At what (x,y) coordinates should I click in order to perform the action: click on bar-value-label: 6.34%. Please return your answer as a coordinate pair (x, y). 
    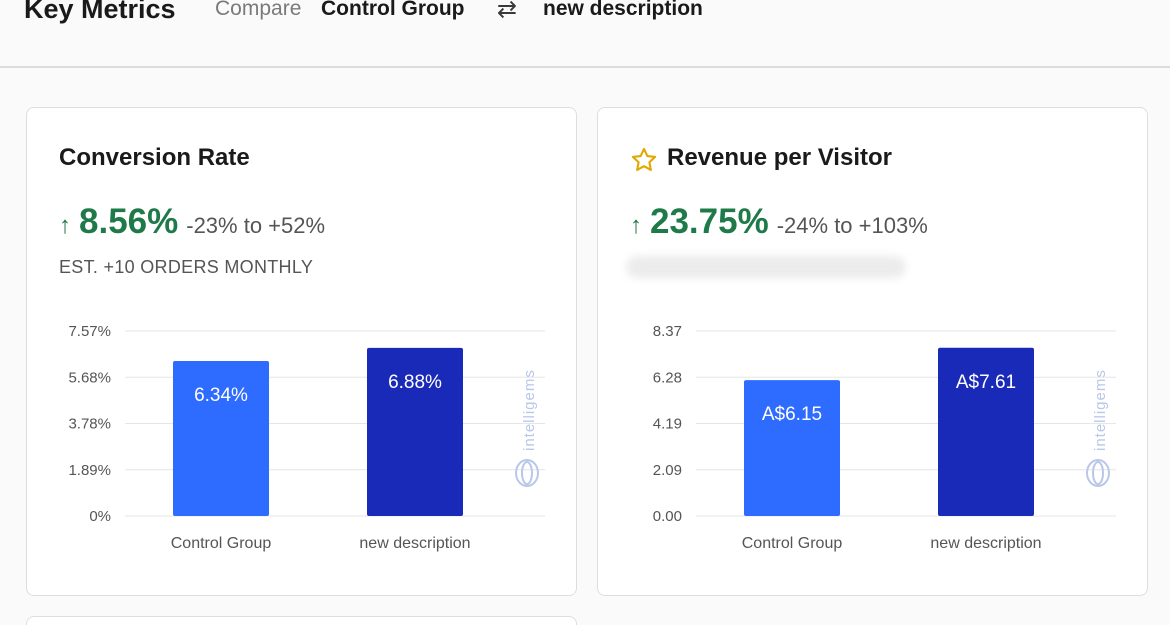
    Looking at the image, I should click on (221, 395).